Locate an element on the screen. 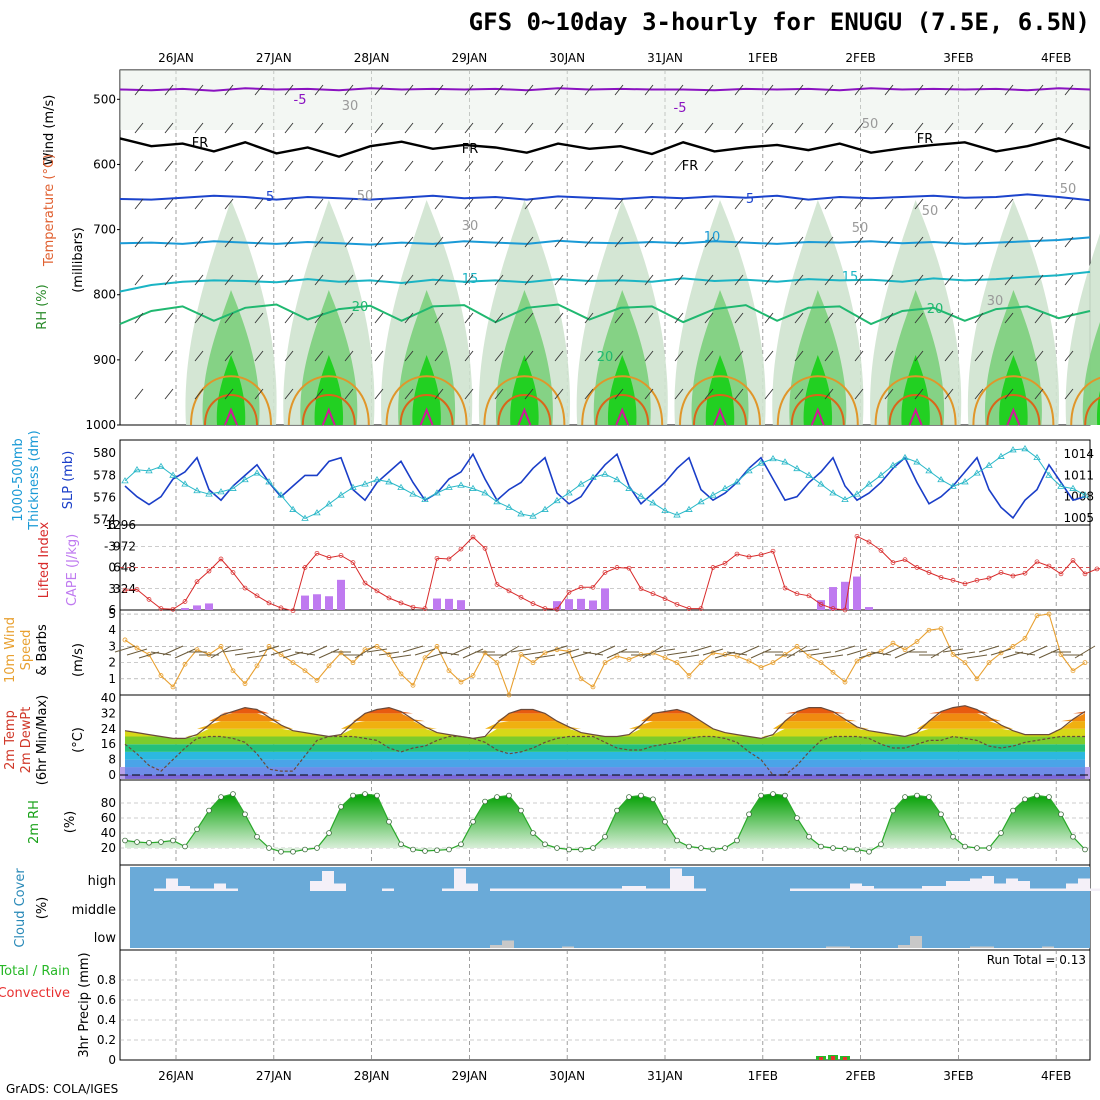 The width and height of the screenshot is (1100, 1100). temp-band is located at coordinates (605, 763).